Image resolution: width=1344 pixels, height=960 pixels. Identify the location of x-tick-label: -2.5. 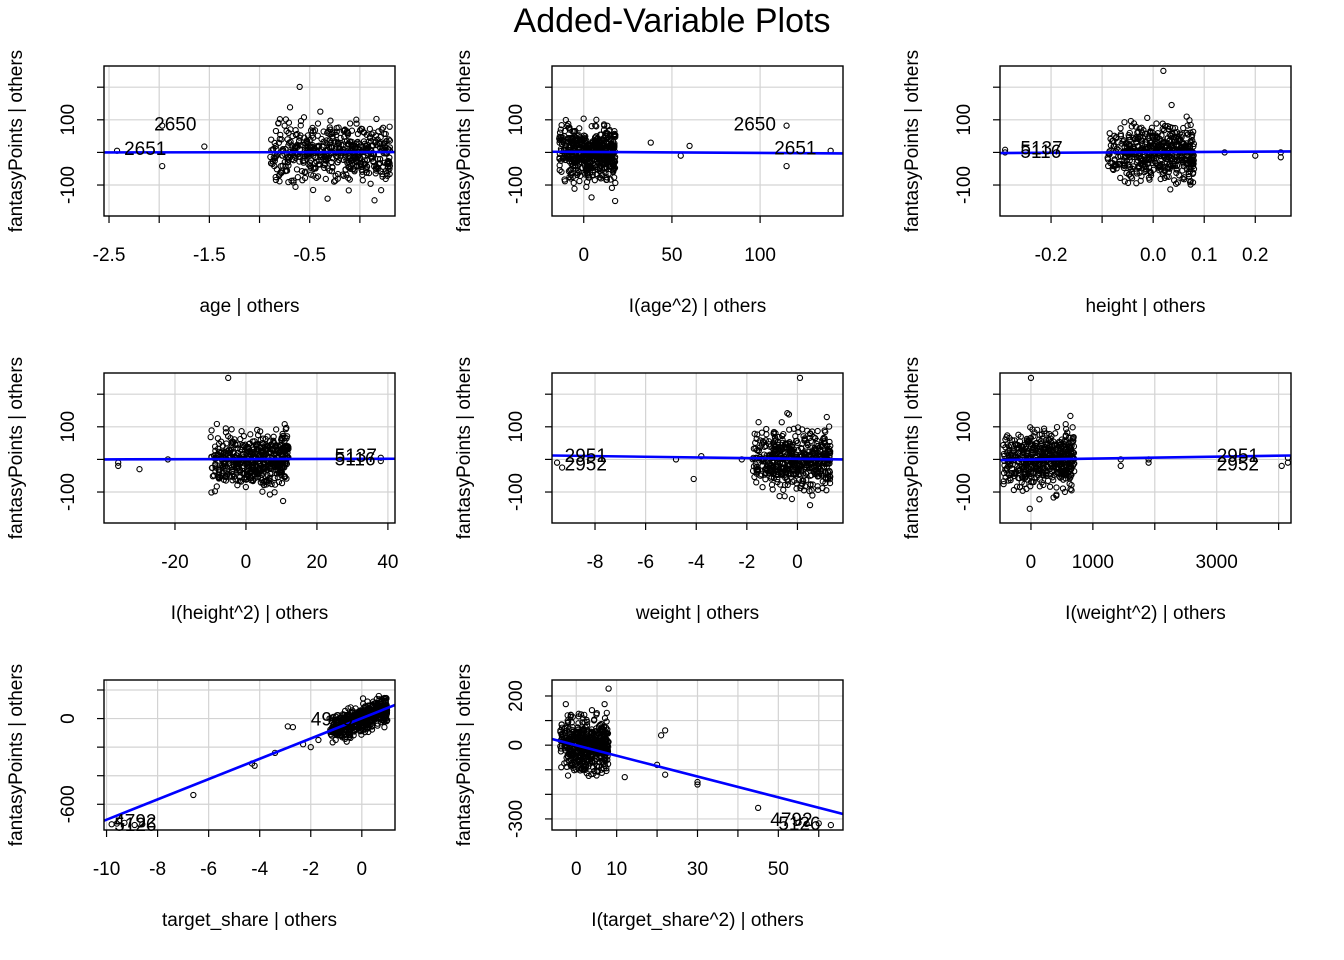
(109, 255).